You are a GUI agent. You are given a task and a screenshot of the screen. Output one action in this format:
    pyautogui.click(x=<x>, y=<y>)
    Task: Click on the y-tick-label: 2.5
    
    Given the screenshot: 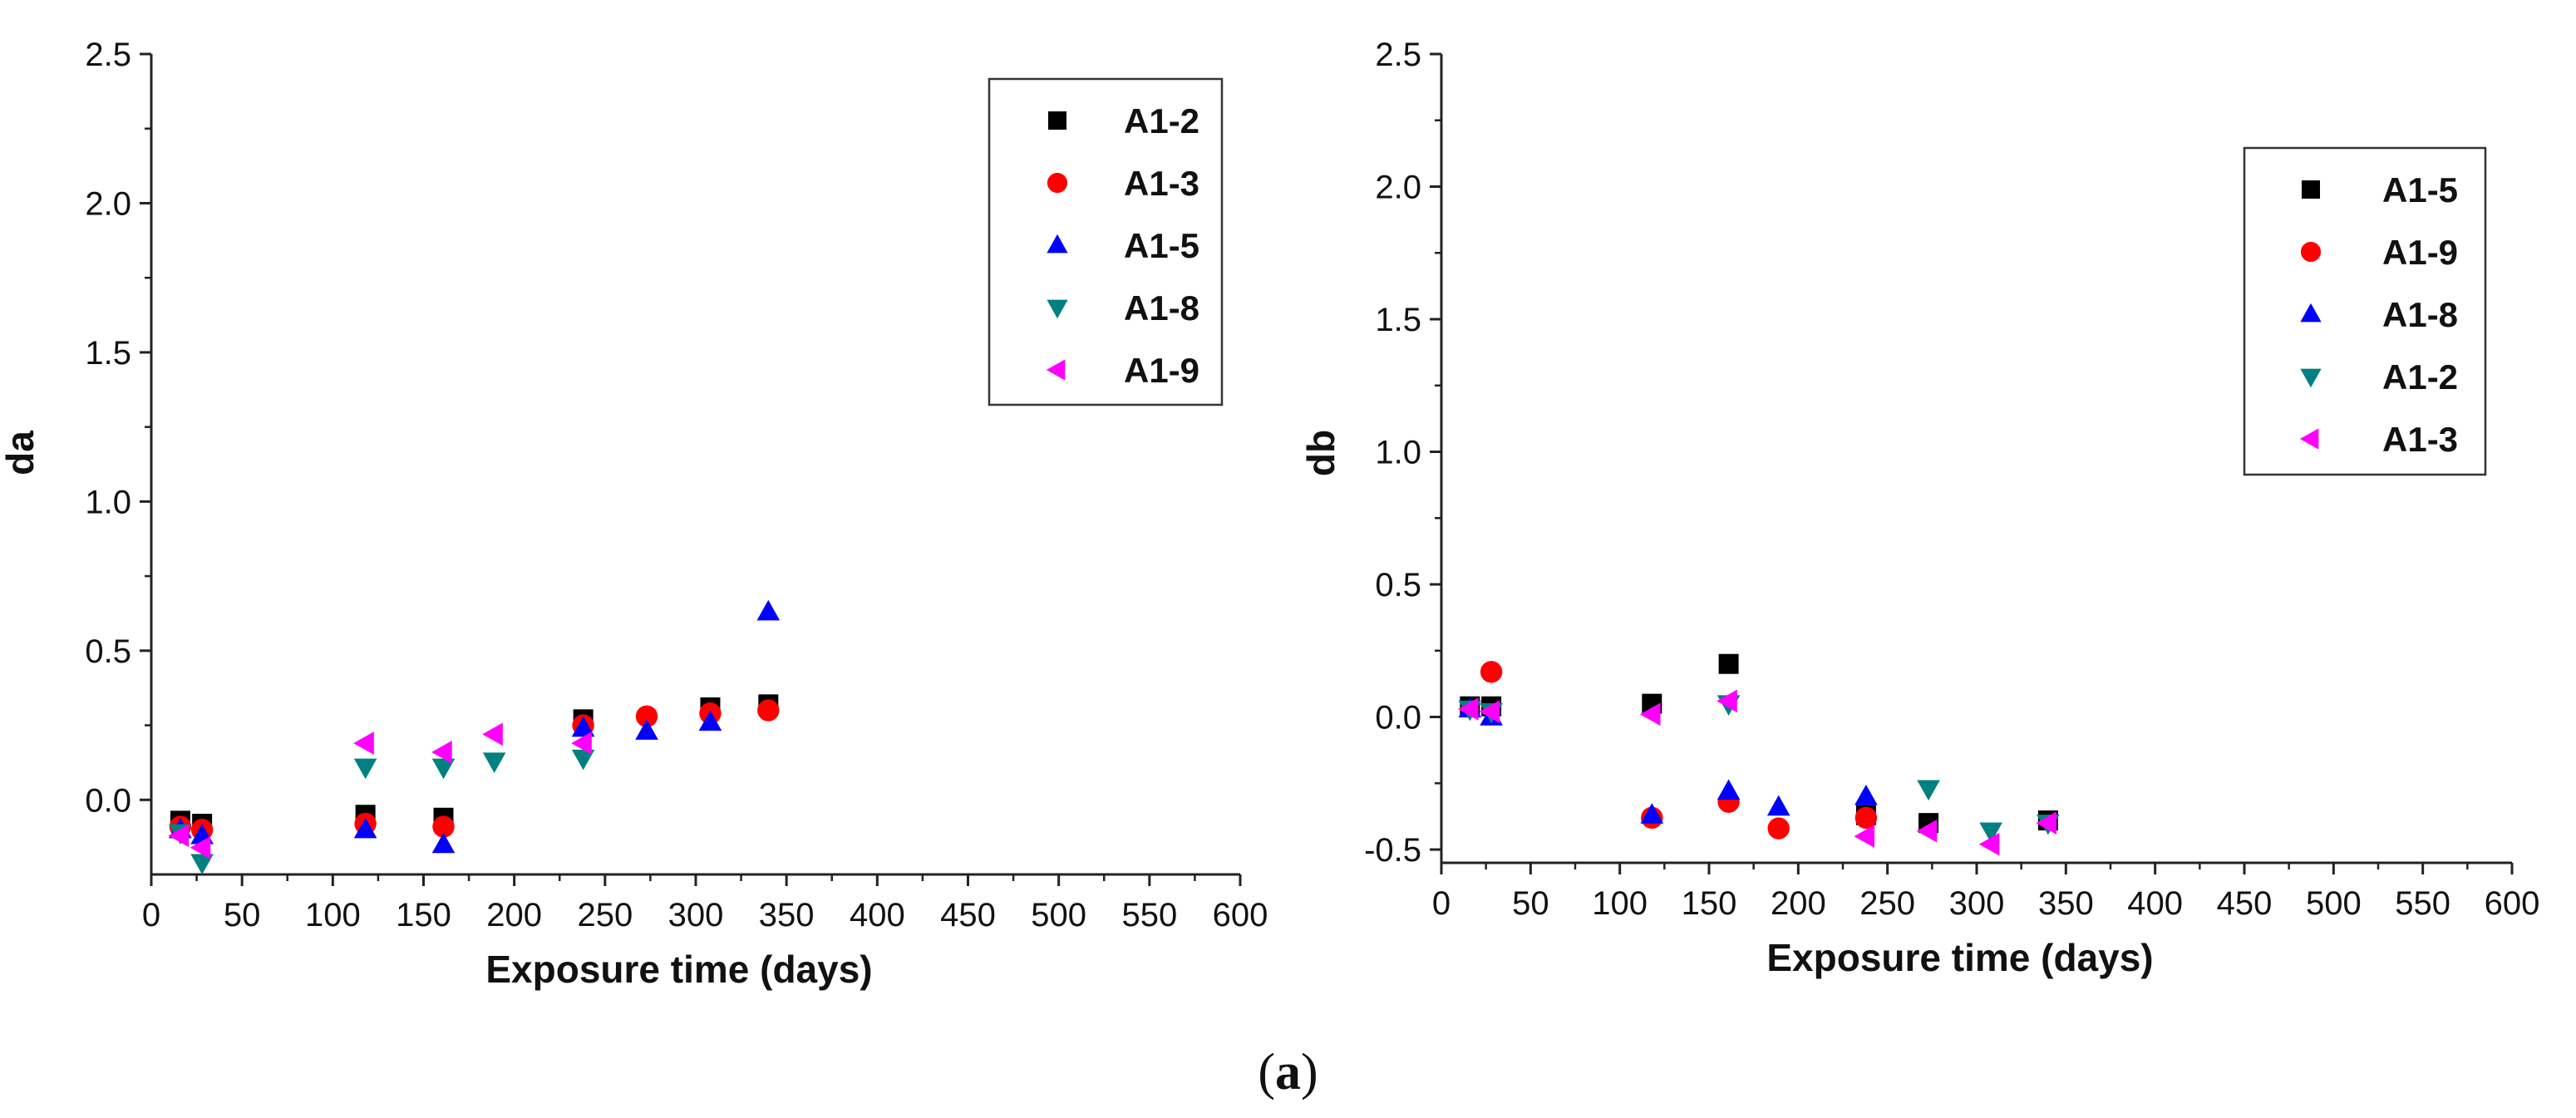 What is the action you would take?
    pyautogui.click(x=1398, y=55)
    